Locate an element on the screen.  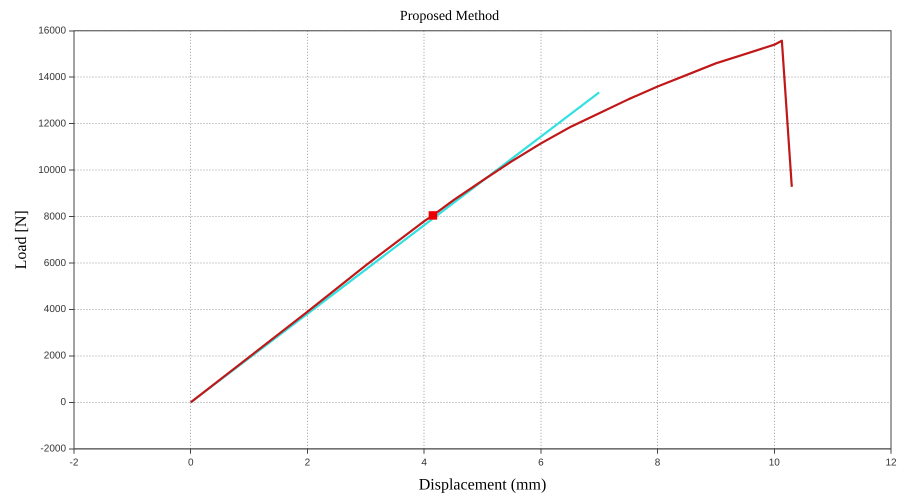
y-tick-label: 16000 is located at coordinates (52, 31).